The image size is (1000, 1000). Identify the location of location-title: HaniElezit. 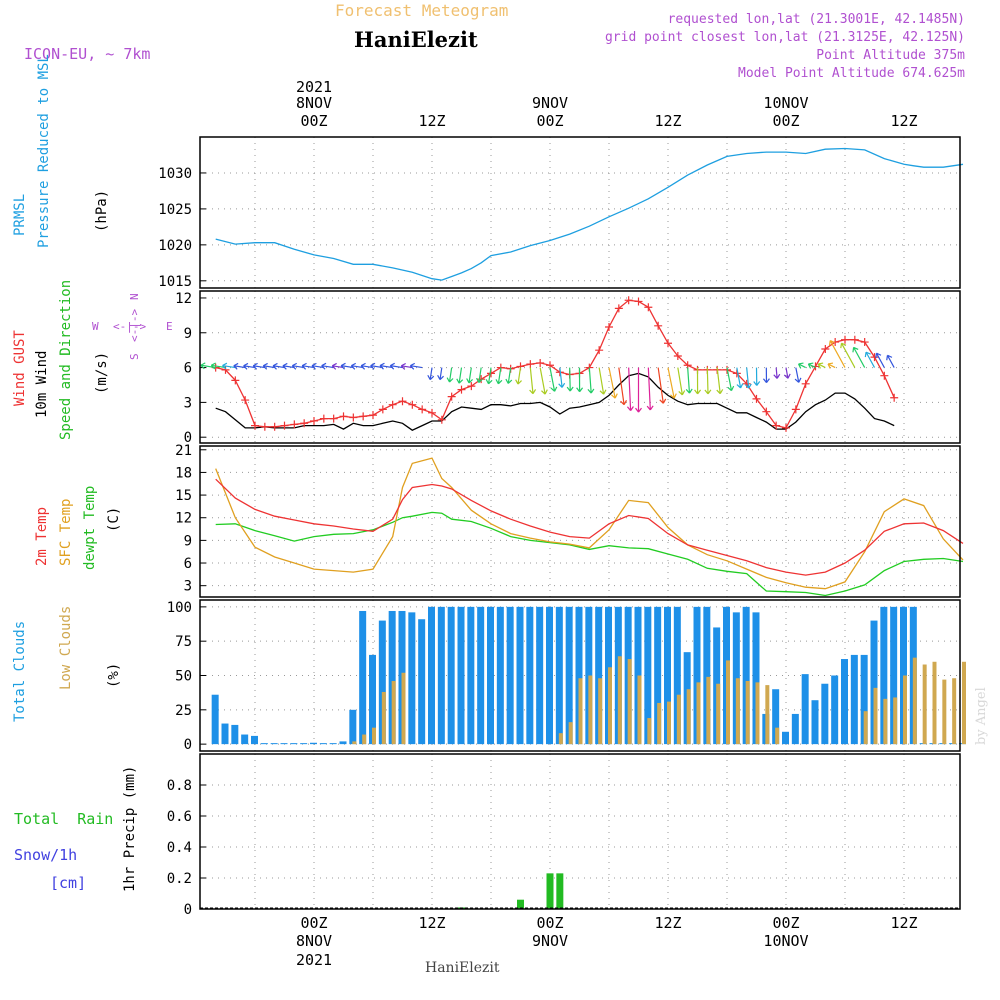
(416, 39).